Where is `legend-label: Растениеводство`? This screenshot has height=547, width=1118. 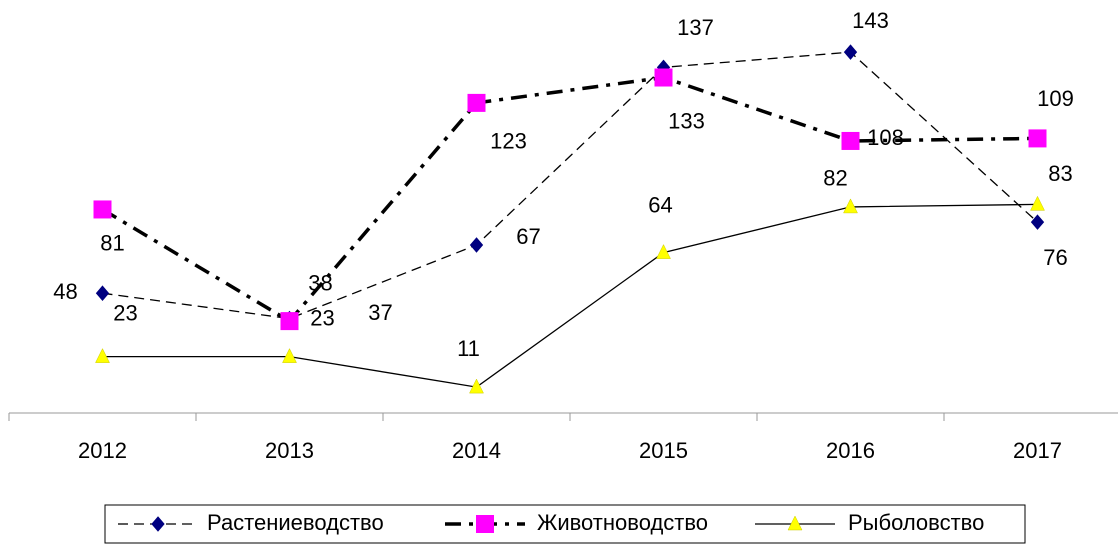 legend-label: Растениеводство is located at coordinates (295, 522).